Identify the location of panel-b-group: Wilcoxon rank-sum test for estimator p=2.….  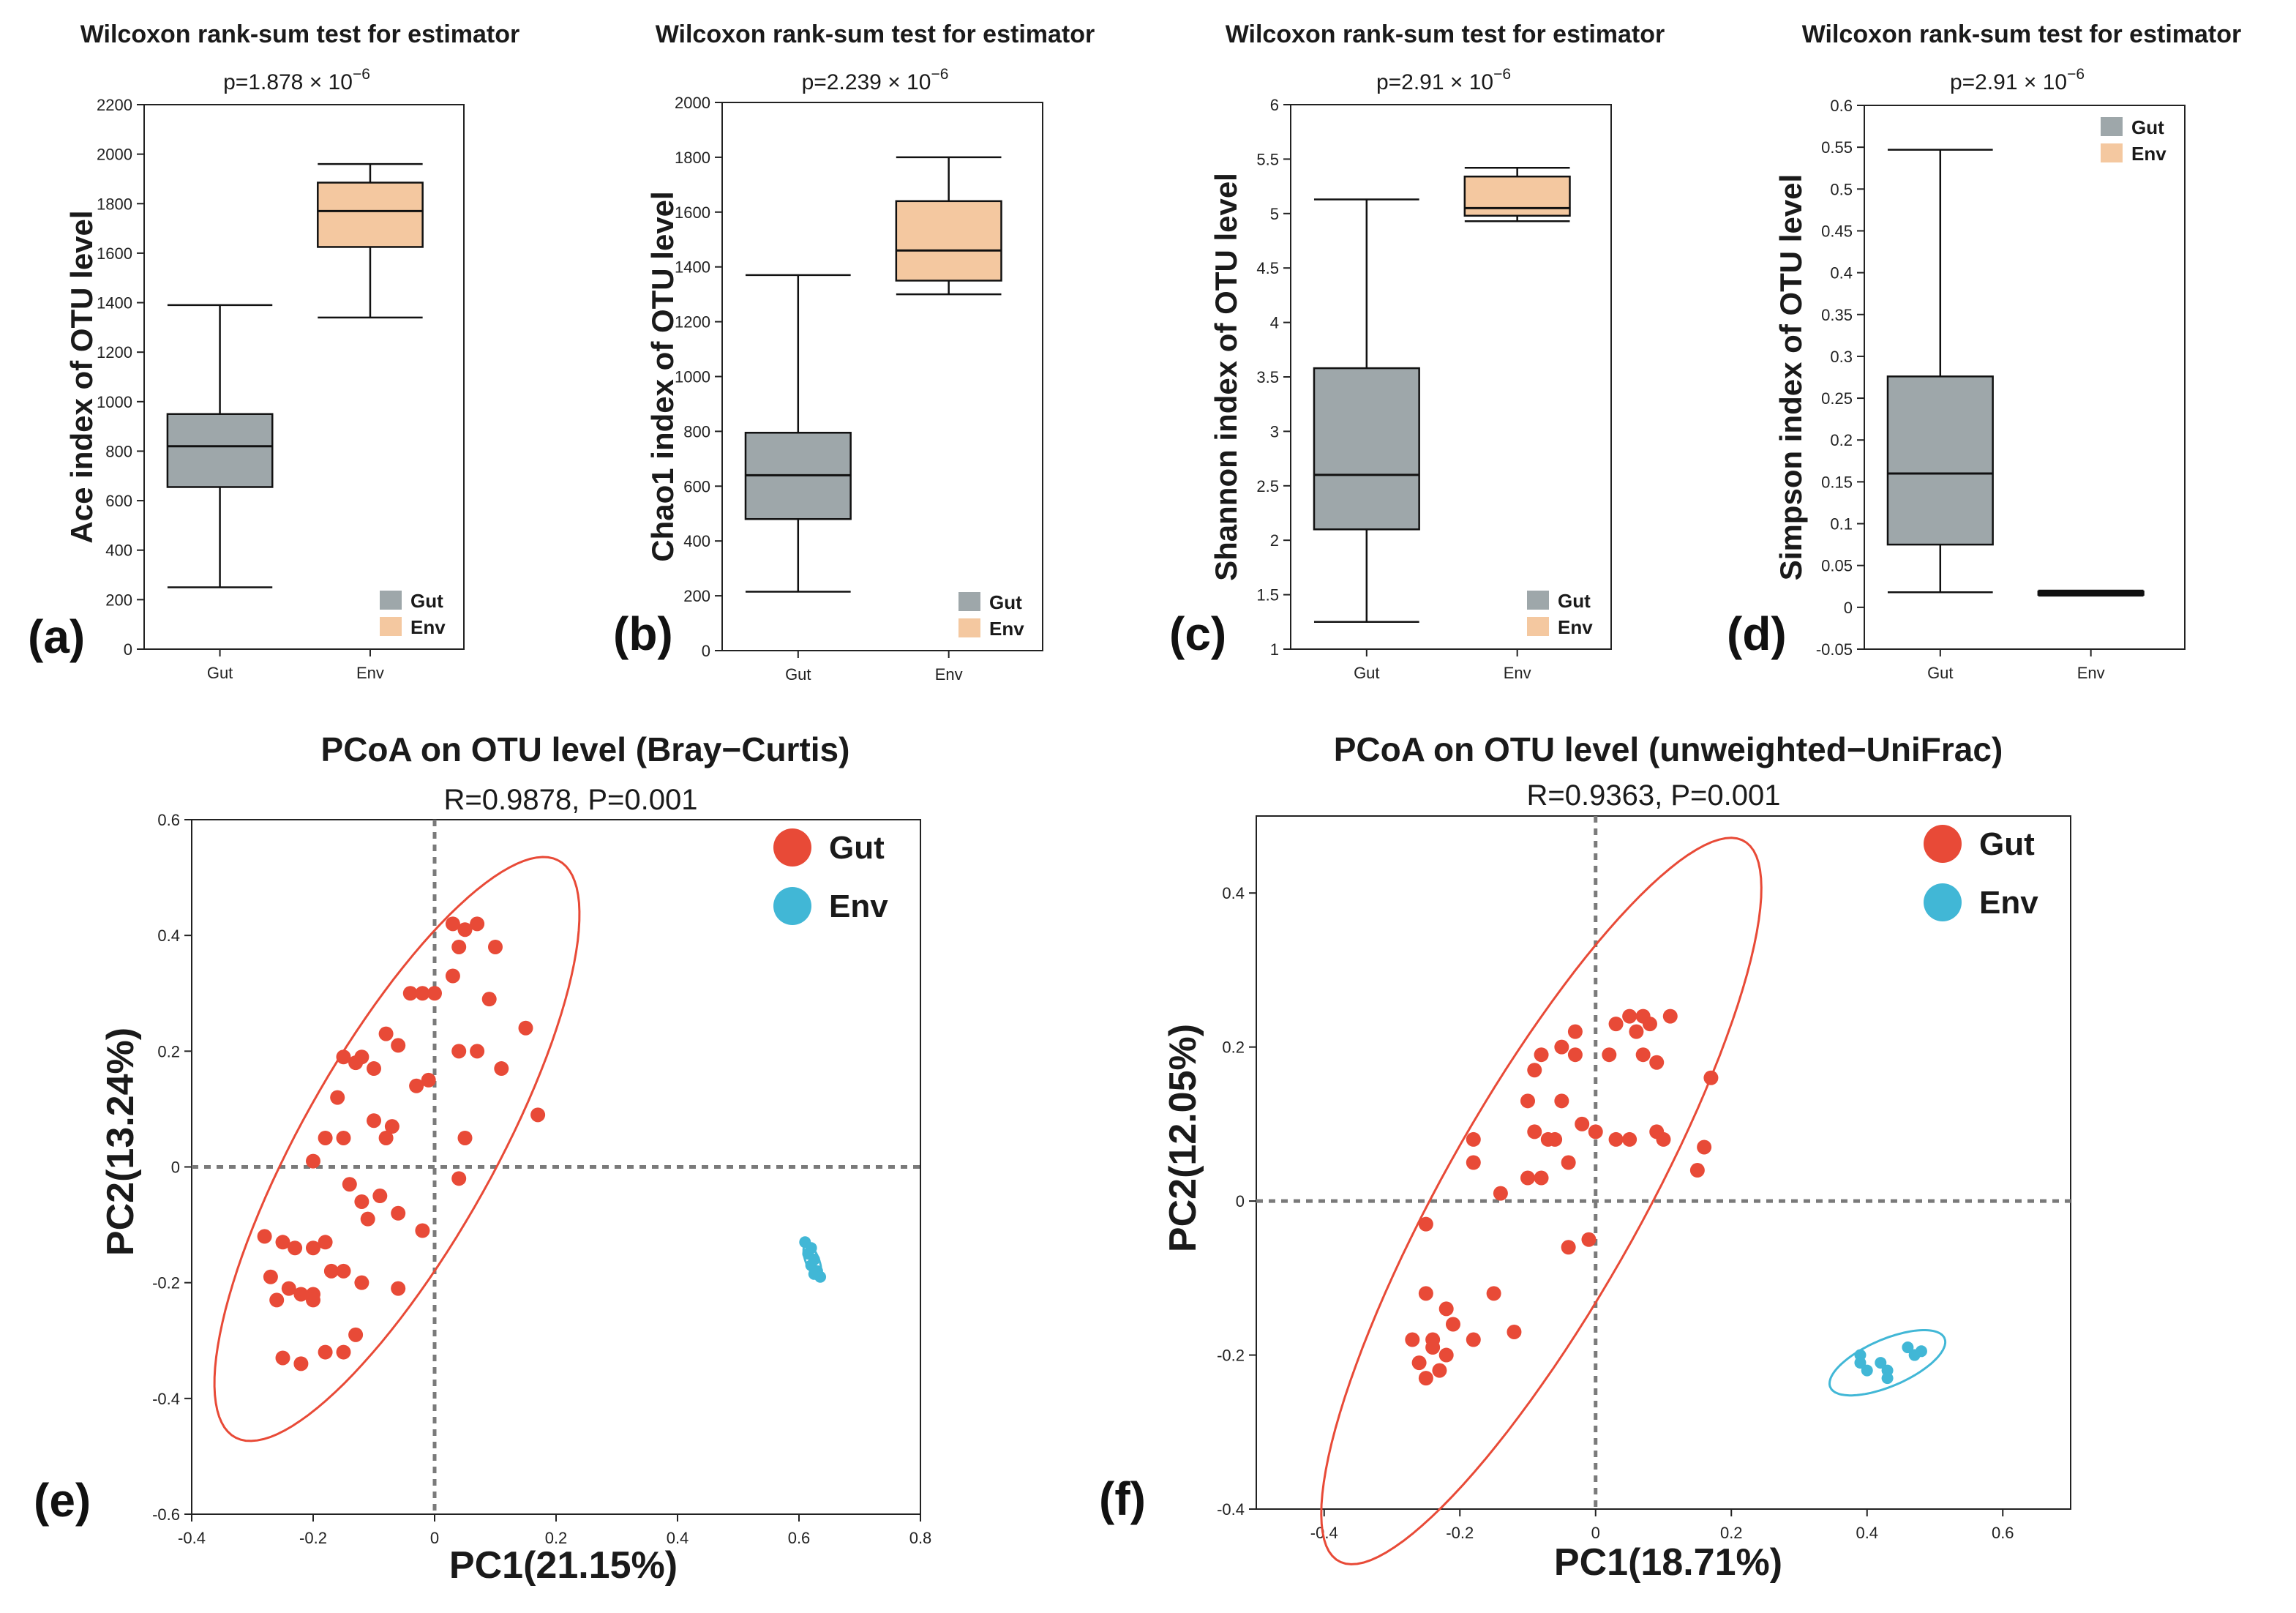
(854, 352).